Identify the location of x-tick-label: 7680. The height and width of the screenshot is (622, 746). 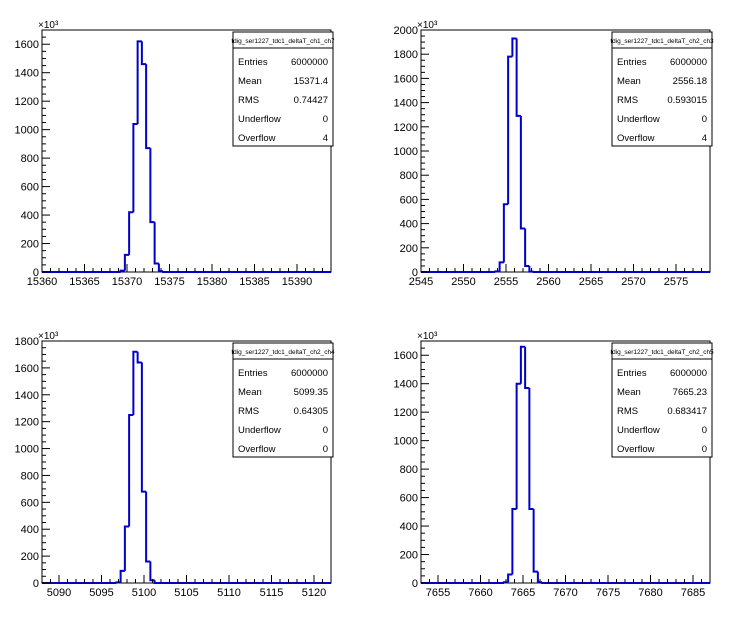
(650, 593).